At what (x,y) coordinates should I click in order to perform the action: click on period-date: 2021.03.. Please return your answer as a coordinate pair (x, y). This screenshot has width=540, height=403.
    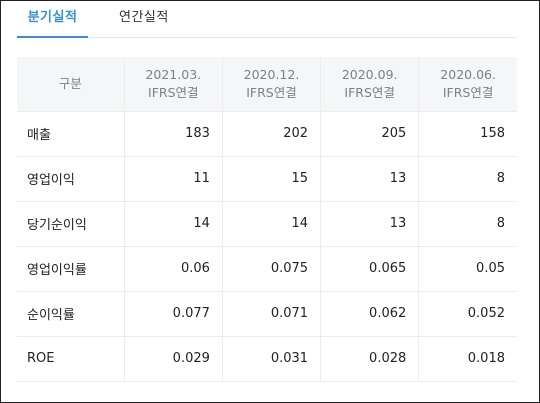
    Looking at the image, I should click on (173, 74).